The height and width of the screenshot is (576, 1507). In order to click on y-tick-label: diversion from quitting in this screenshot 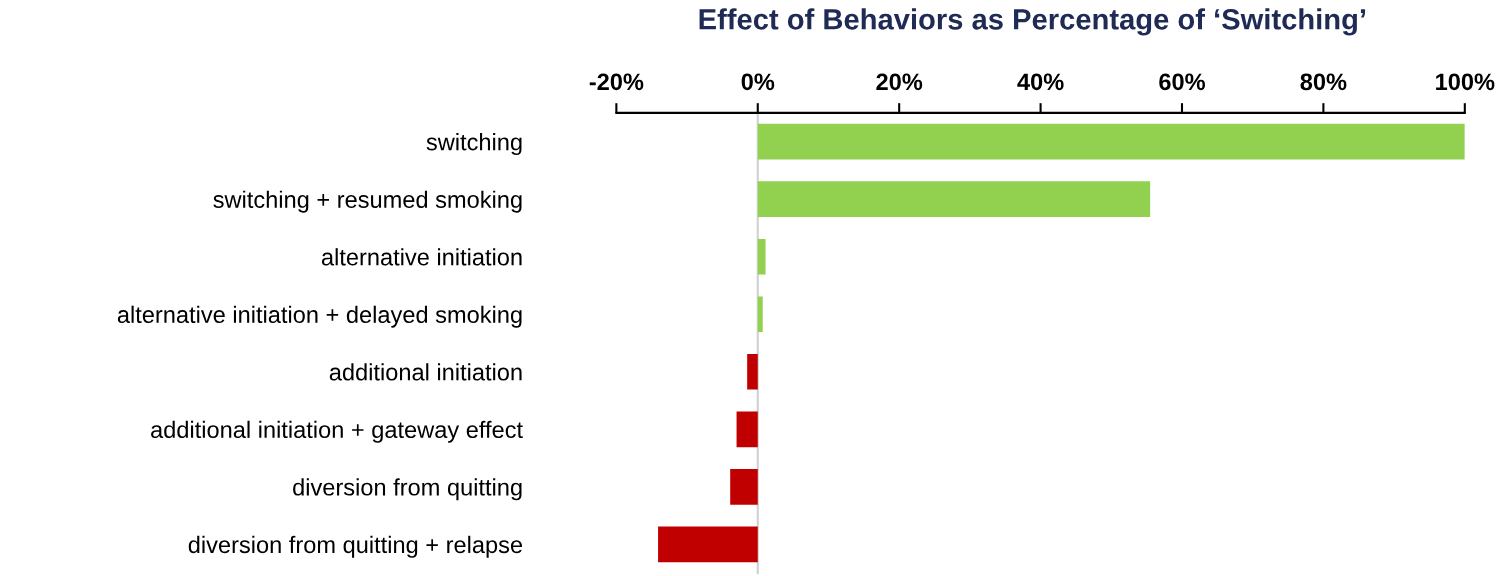, I will do `click(407, 489)`.